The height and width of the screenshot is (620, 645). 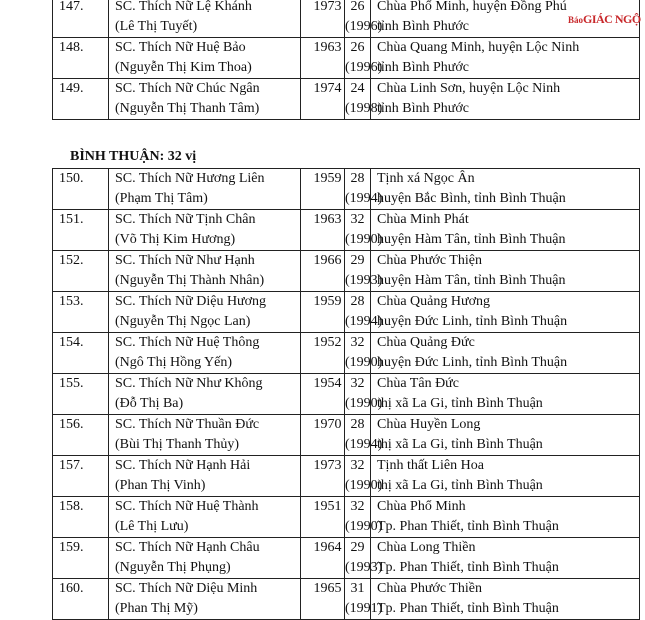 What do you see at coordinates (187, 342) in the screenshot?
I see `name-text: SC. Thích Nữ Huệ Thông` at bounding box center [187, 342].